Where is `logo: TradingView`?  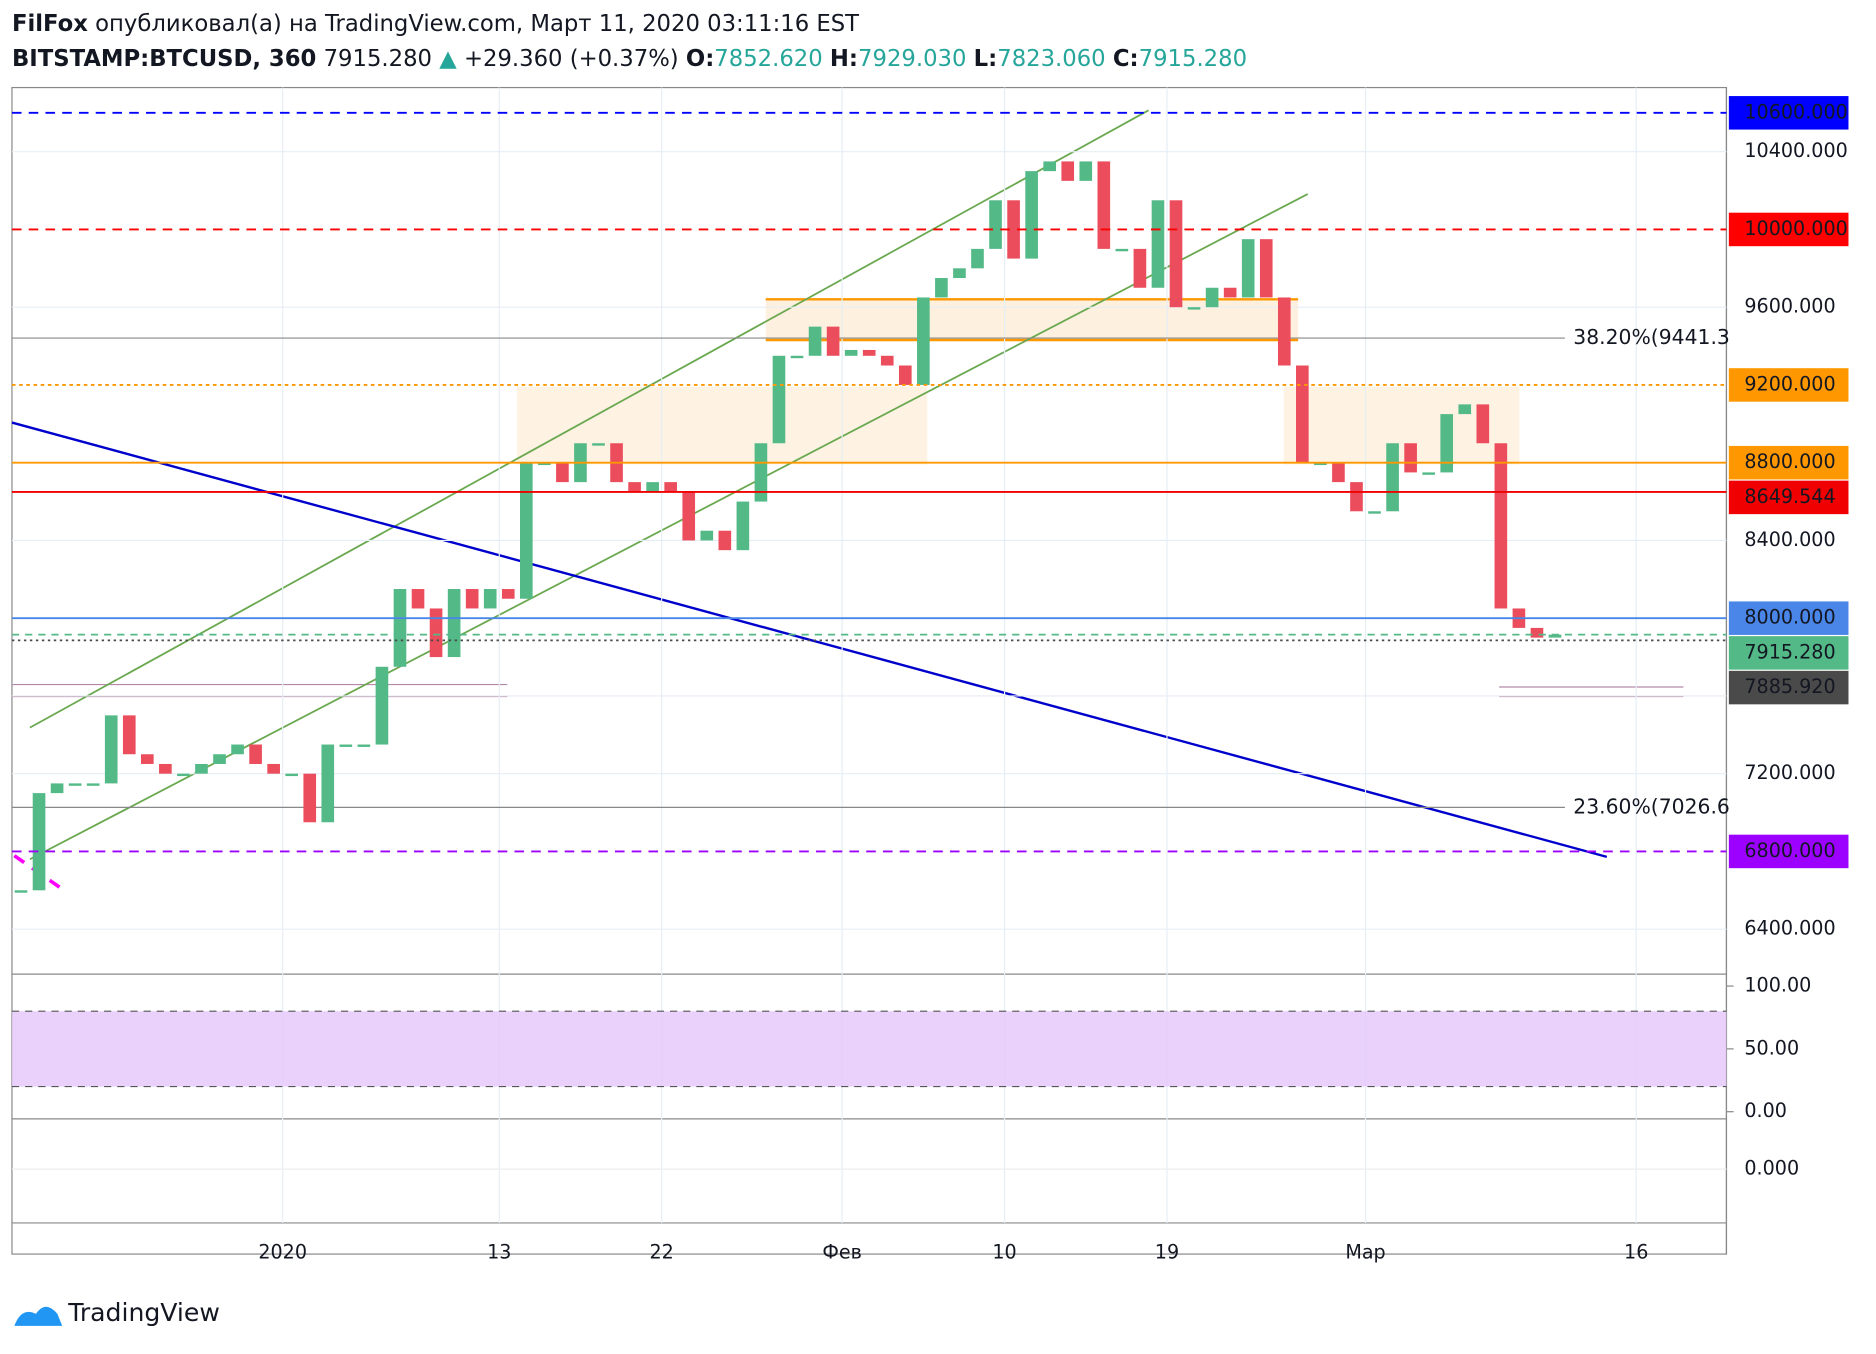 logo: TradingView is located at coordinates (117, 1312).